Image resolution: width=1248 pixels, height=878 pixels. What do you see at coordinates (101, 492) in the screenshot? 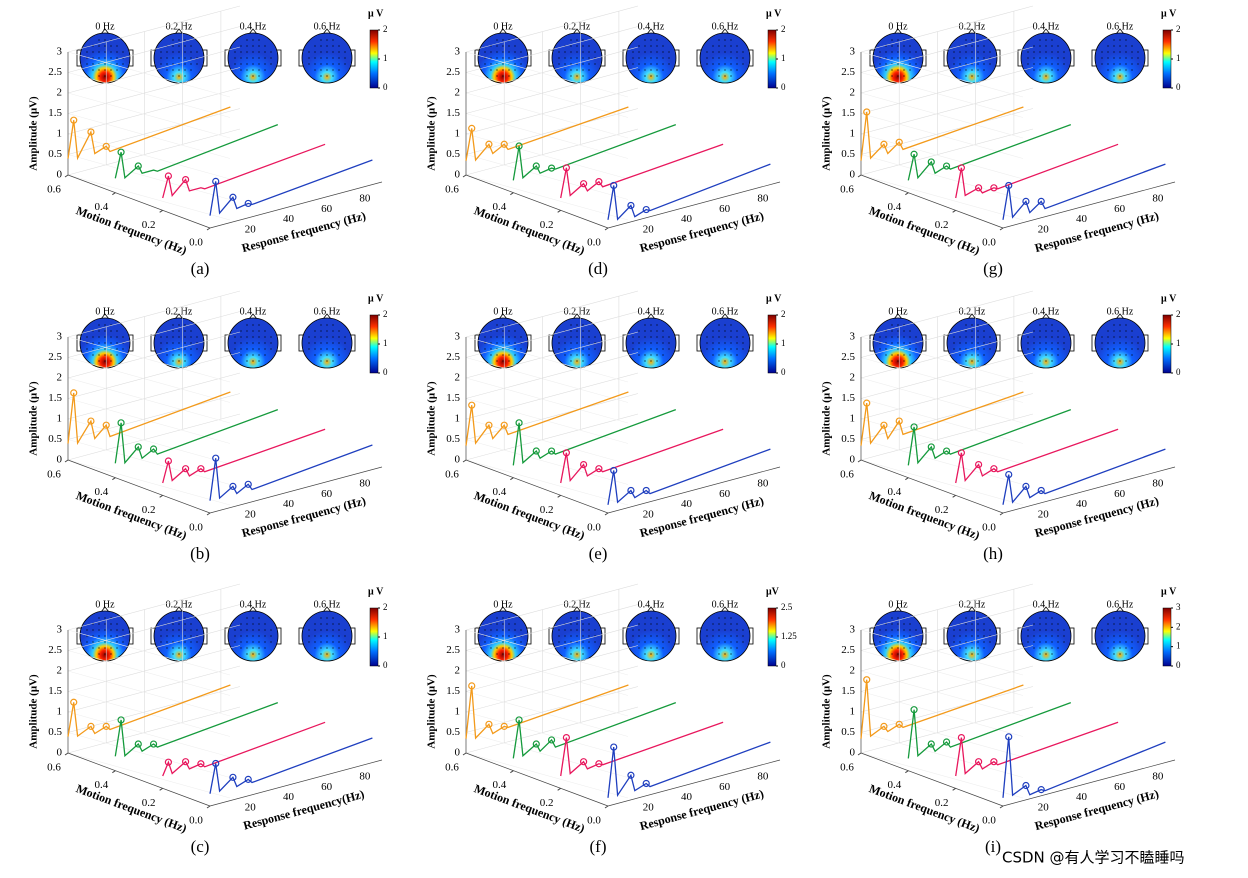
I see `y-tick-label: 0.4` at bounding box center [101, 492].